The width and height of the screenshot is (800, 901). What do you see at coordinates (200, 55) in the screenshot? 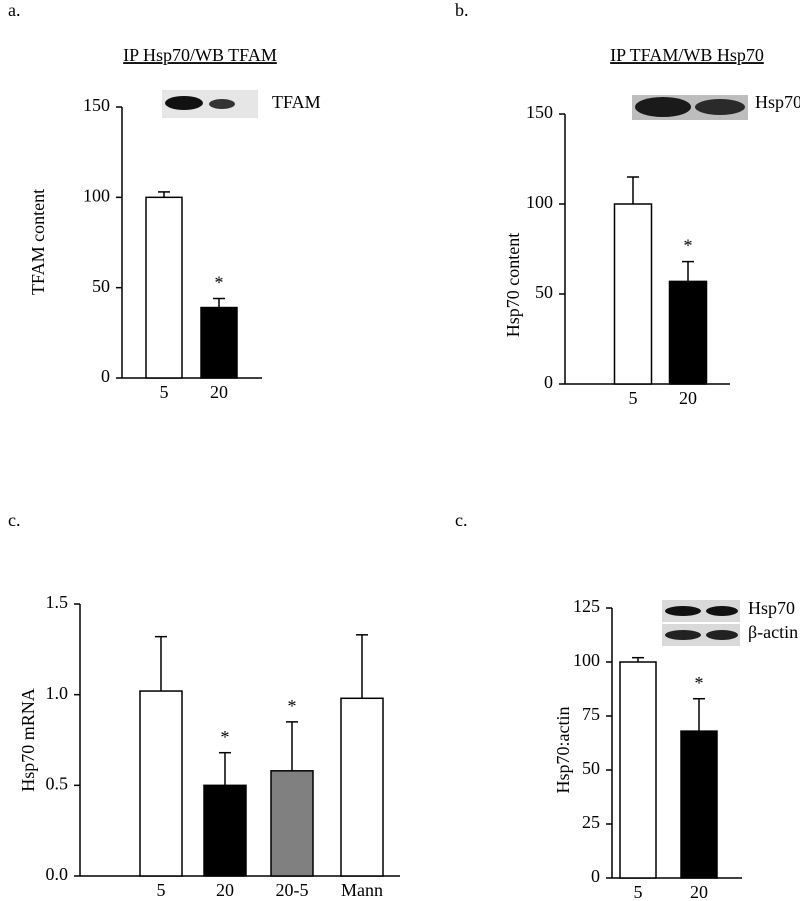
I see `chart-title: IP Hsp70/WB TFAM` at bounding box center [200, 55].